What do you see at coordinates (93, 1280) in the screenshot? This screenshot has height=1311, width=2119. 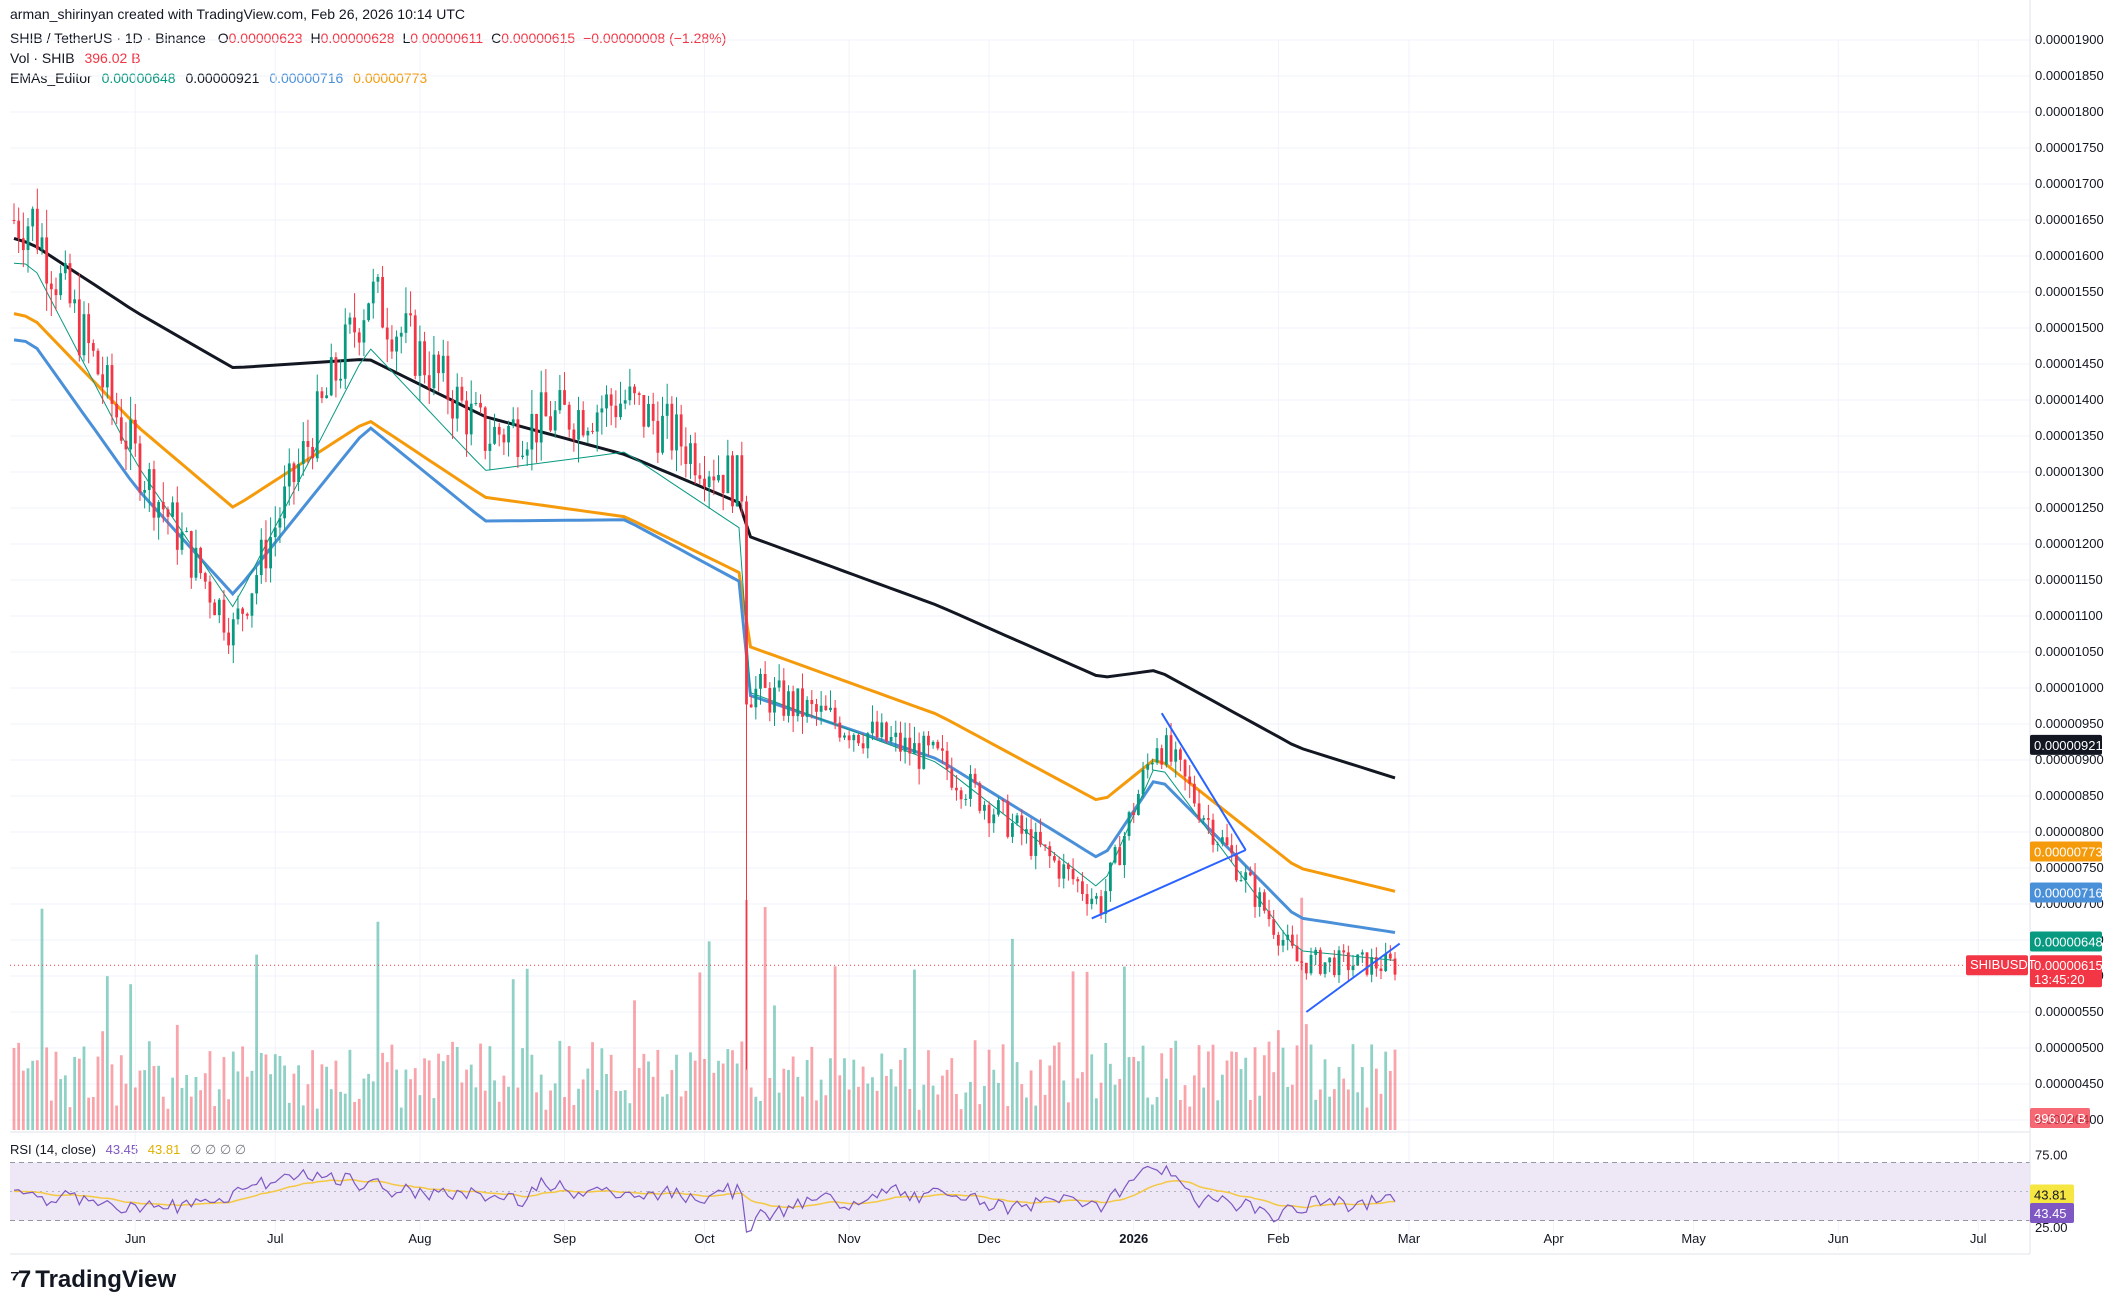 I see `tradingview-logo: ⁷7 TradingView` at bounding box center [93, 1280].